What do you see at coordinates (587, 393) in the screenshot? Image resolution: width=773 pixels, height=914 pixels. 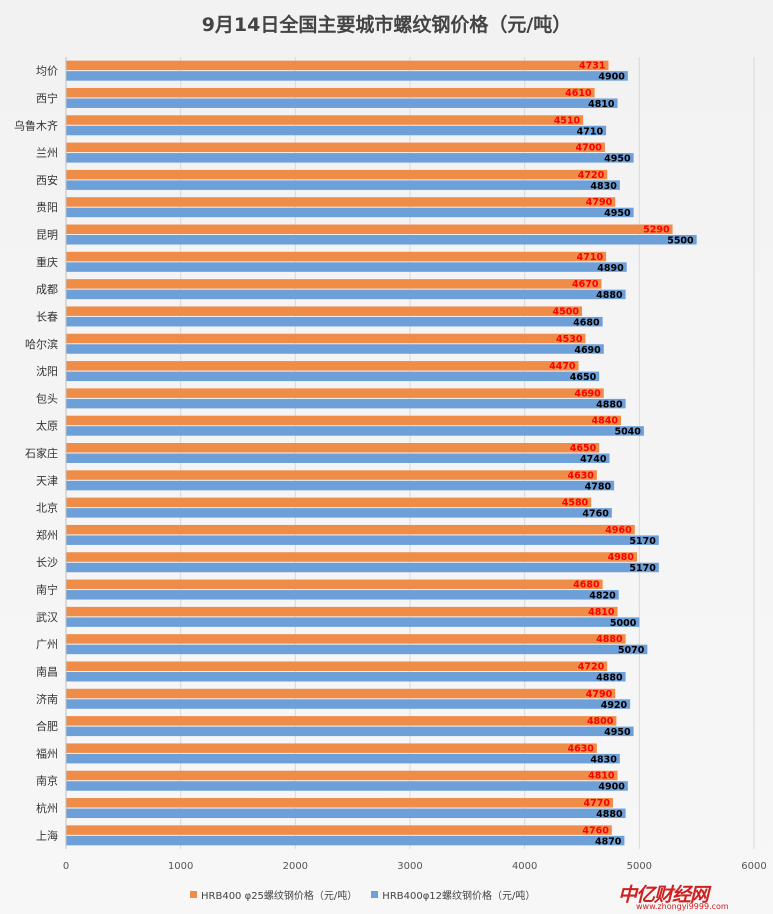 I see `data-label-series1: 4690` at bounding box center [587, 393].